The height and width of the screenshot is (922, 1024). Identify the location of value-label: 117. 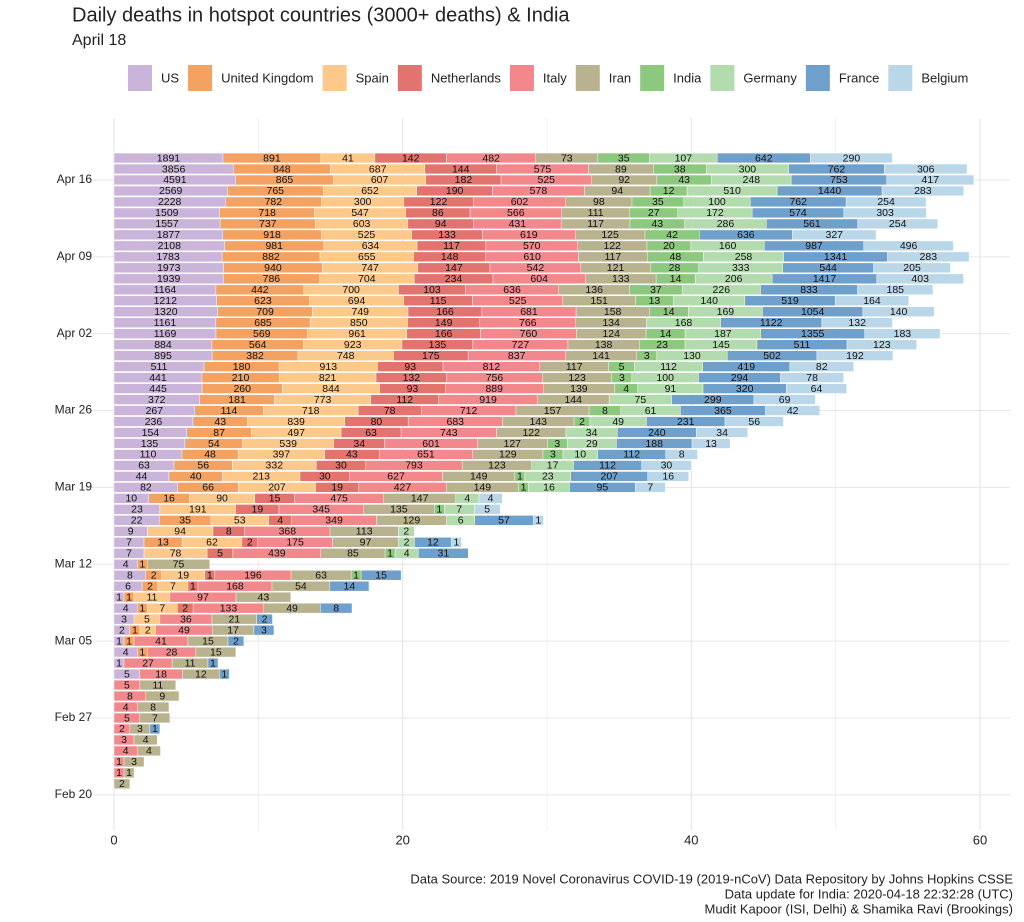
(612, 257).